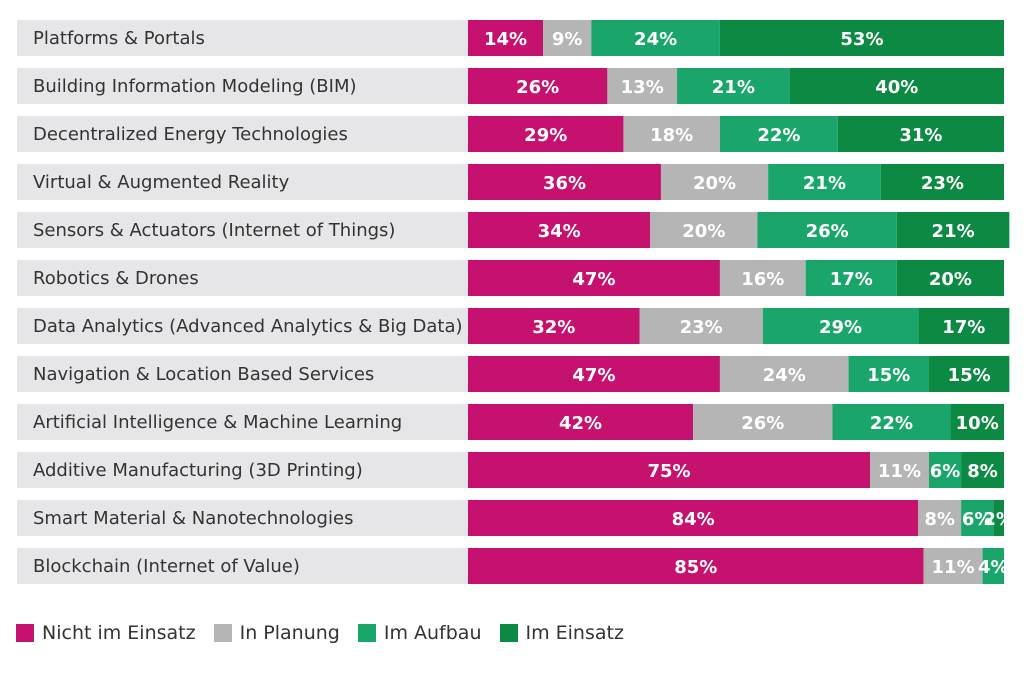  What do you see at coordinates (510, 182) in the screenshot?
I see `bar-row: Virtual & Augmented Reality 36% 20% 21% 23%` at bounding box center [510, 182].